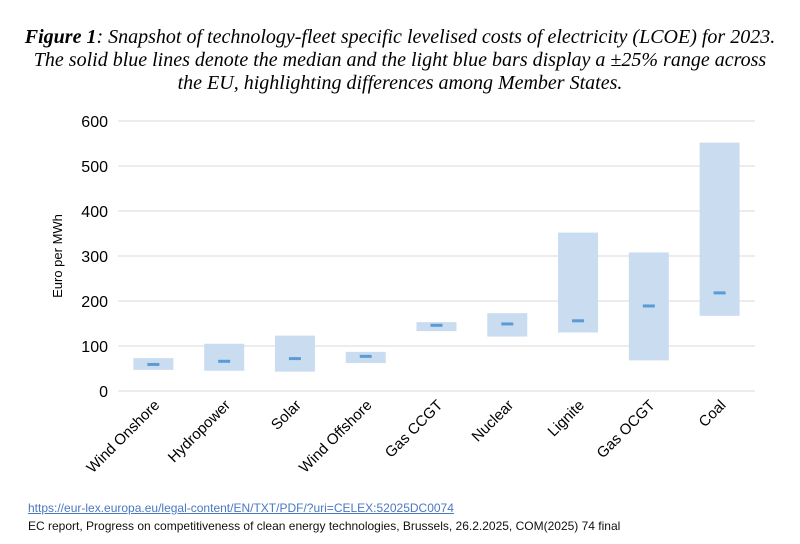  Describe the element at coordinates (57, 256) in the screenshot. I see `y-axis-label: Euro per MWh` at that location.